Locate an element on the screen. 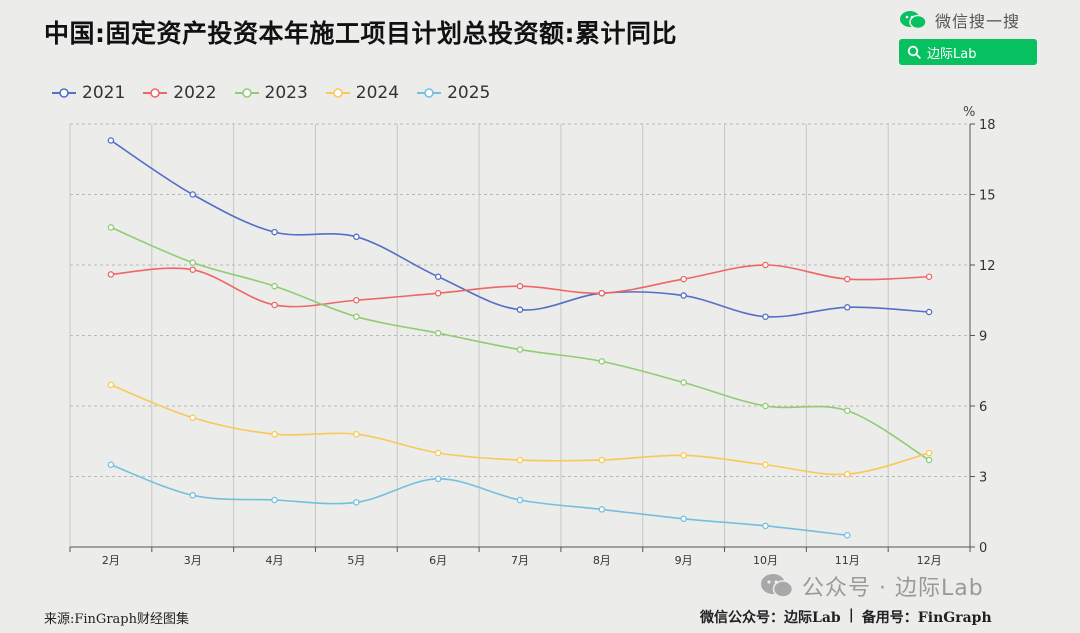  chart-legend: 2021 2022 2023 2024 2025 is located at coordinates (271, 93).